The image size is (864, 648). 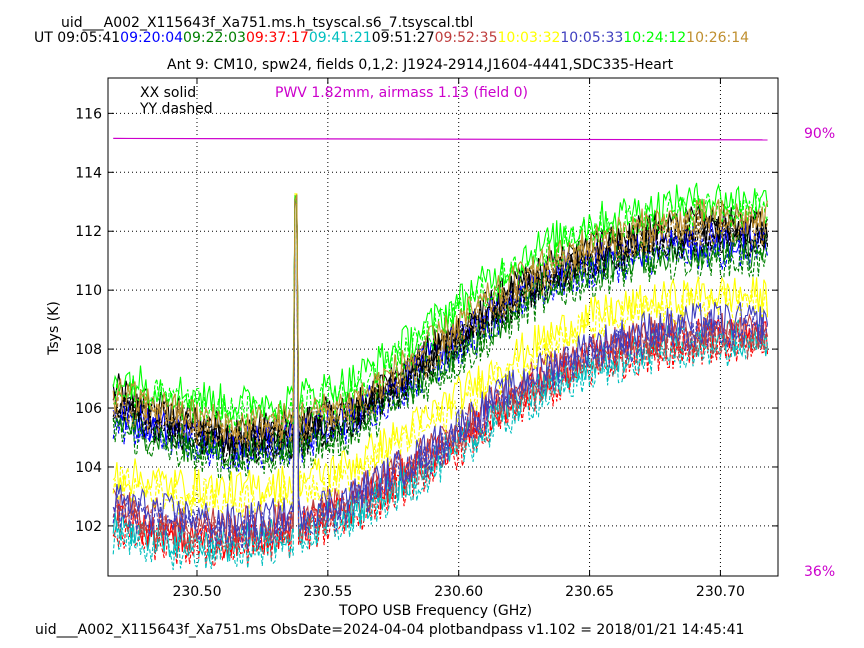 What do you see at coordinates (88, 468) in the screenshot?
I see `y-tick-label: 104` at bounding box center [88, 468].